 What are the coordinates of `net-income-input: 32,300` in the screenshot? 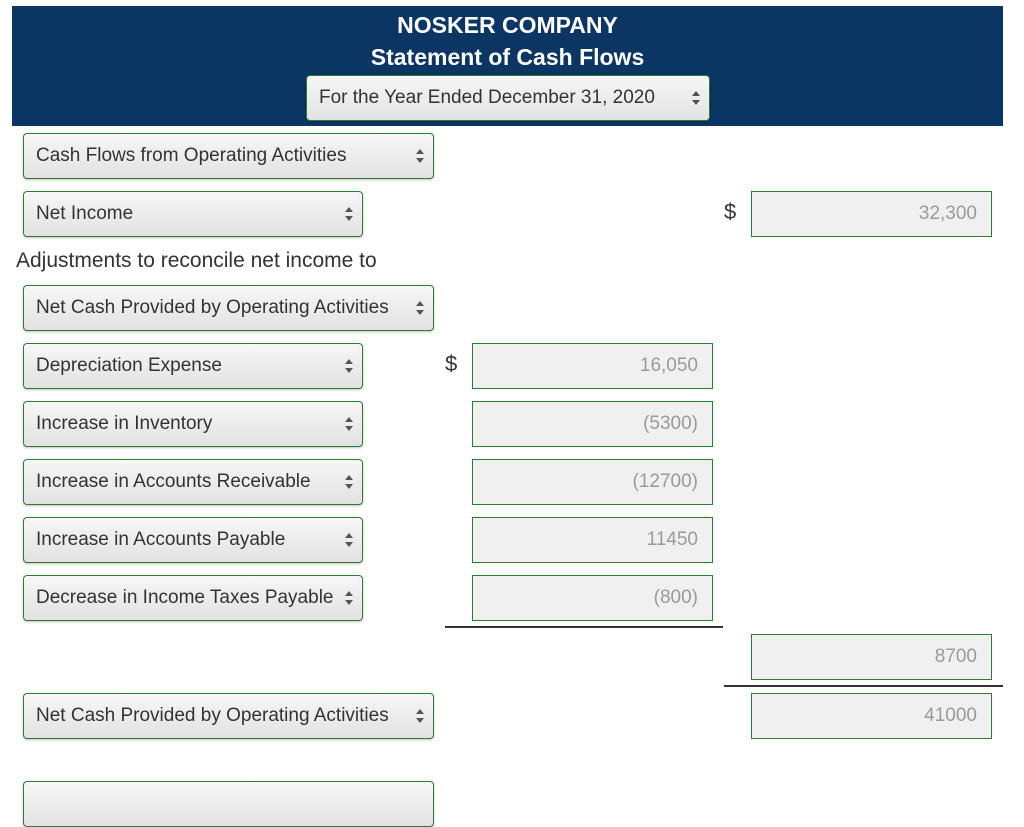 It's located at (871, 214).